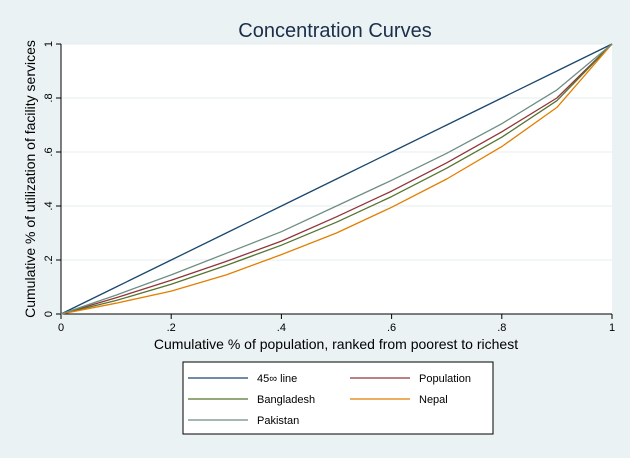 Image resolution: width=630 pixels, height=458 pixels. I want to click on x-tick-label-0: 0, so click(61, 328).